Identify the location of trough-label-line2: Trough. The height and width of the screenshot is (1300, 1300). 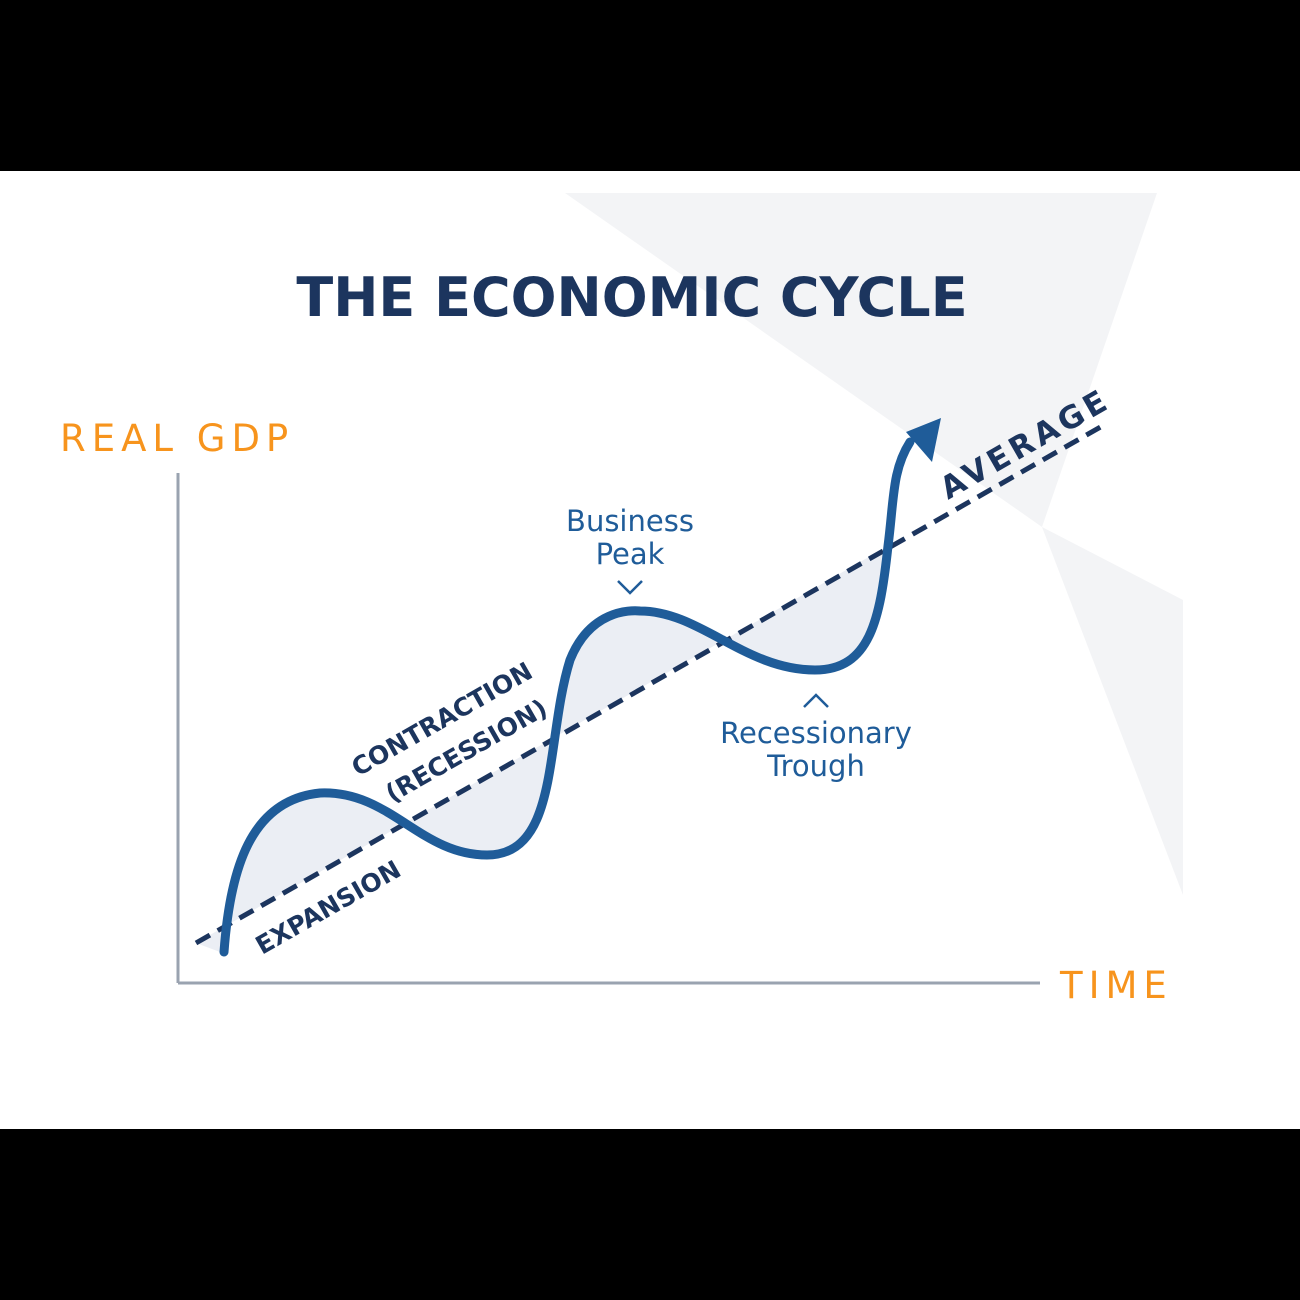
(815, 766).